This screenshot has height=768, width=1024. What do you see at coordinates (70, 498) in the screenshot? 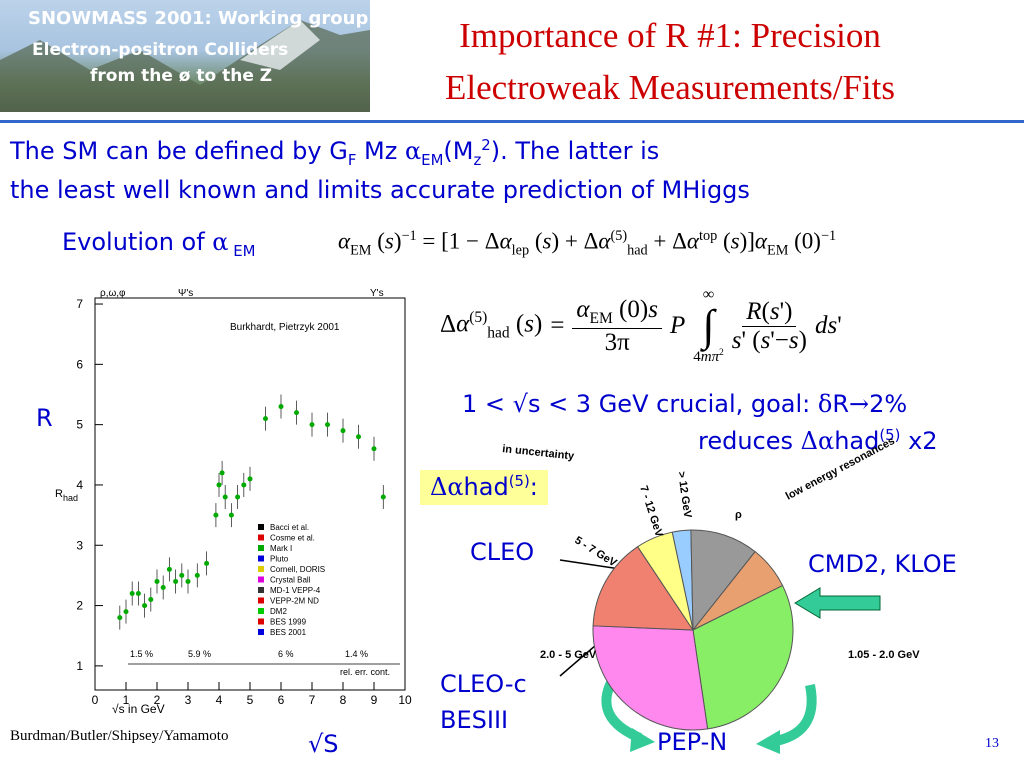
I see `label-piece: had` at bounding box center [70, 498].